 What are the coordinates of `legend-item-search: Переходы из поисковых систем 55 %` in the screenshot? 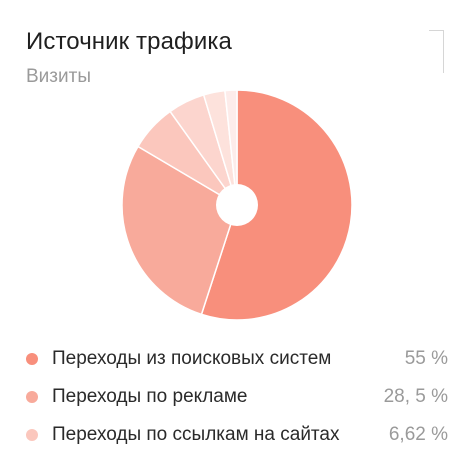 It's located at (237, 359).